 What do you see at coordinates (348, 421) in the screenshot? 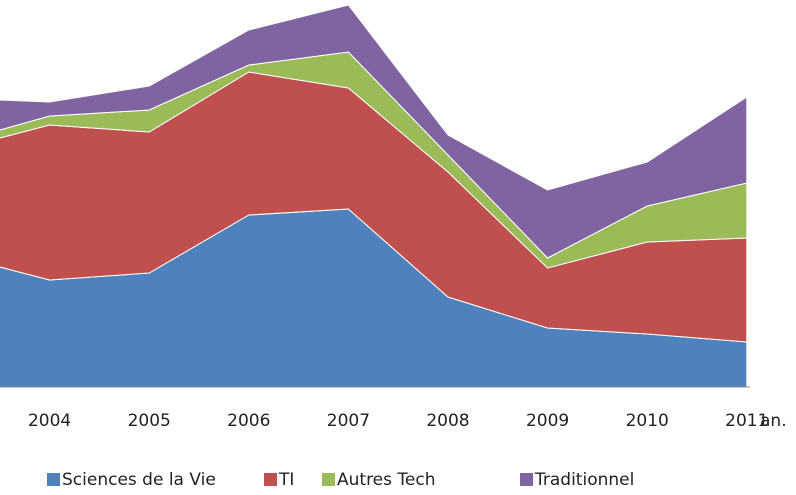
I see `x-tick-label: 2007` at bounding box center [348, 421].